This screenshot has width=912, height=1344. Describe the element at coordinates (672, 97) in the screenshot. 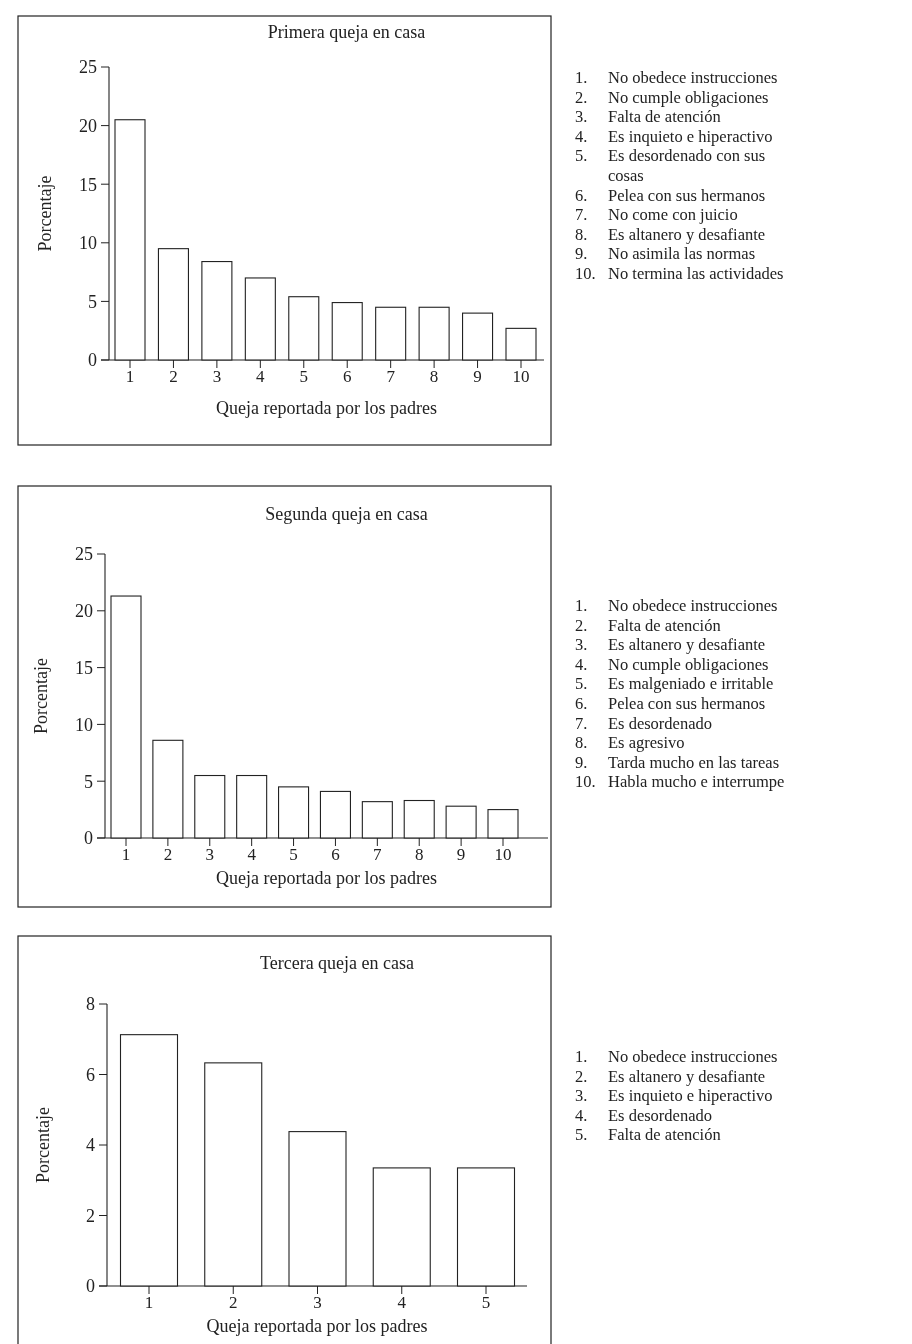

I see `text: 2. No cumple obligaciones` at that location.